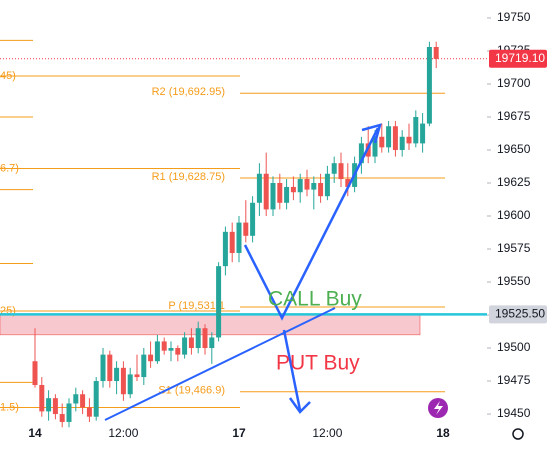 The image size is (550, 450). Describe the element at coordinates (9, 168) in the screenshot. I see `prior-level-label: 6.7)` at that location.